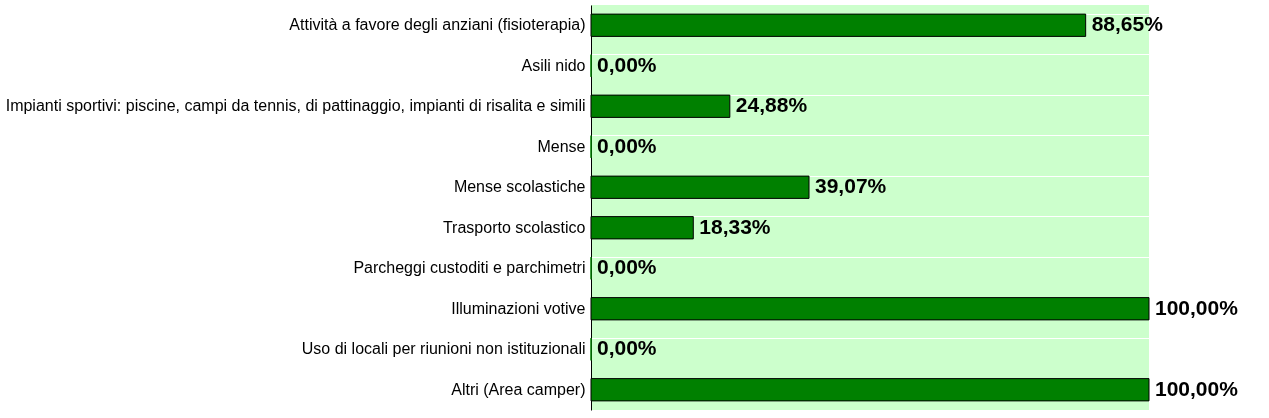 The width and height of the screenshot is (1269, 418). Describe the element at coordinates (295, 106) in the screenshot. I see `y-tick-label: Impianti sportivi: piscine, campi da tennis, di pattinaggio, impianti di risalita e simili` at that location.